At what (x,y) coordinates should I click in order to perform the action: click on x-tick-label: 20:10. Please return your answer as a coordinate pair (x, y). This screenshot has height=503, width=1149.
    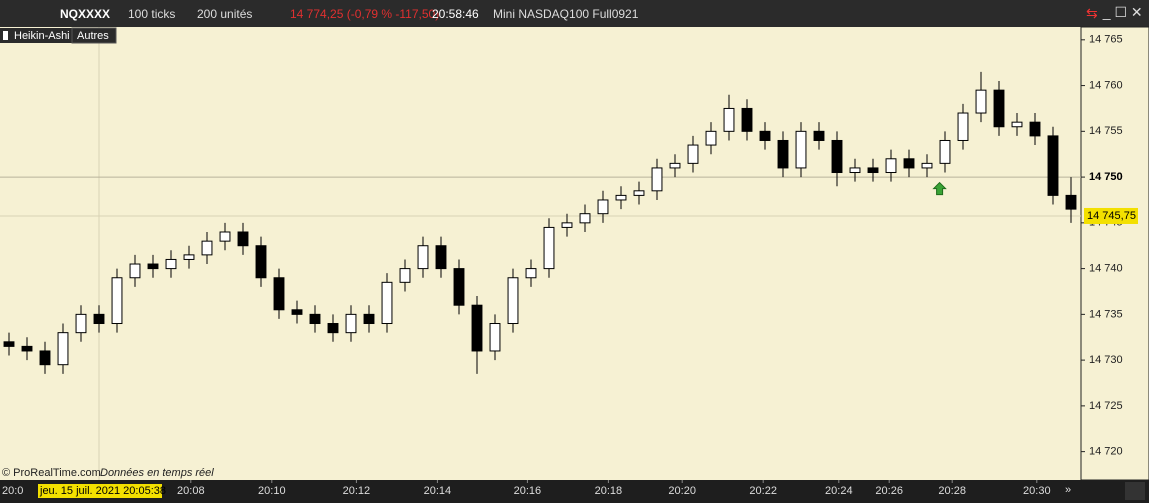
    Looking at the image, I should click on (272, 491).